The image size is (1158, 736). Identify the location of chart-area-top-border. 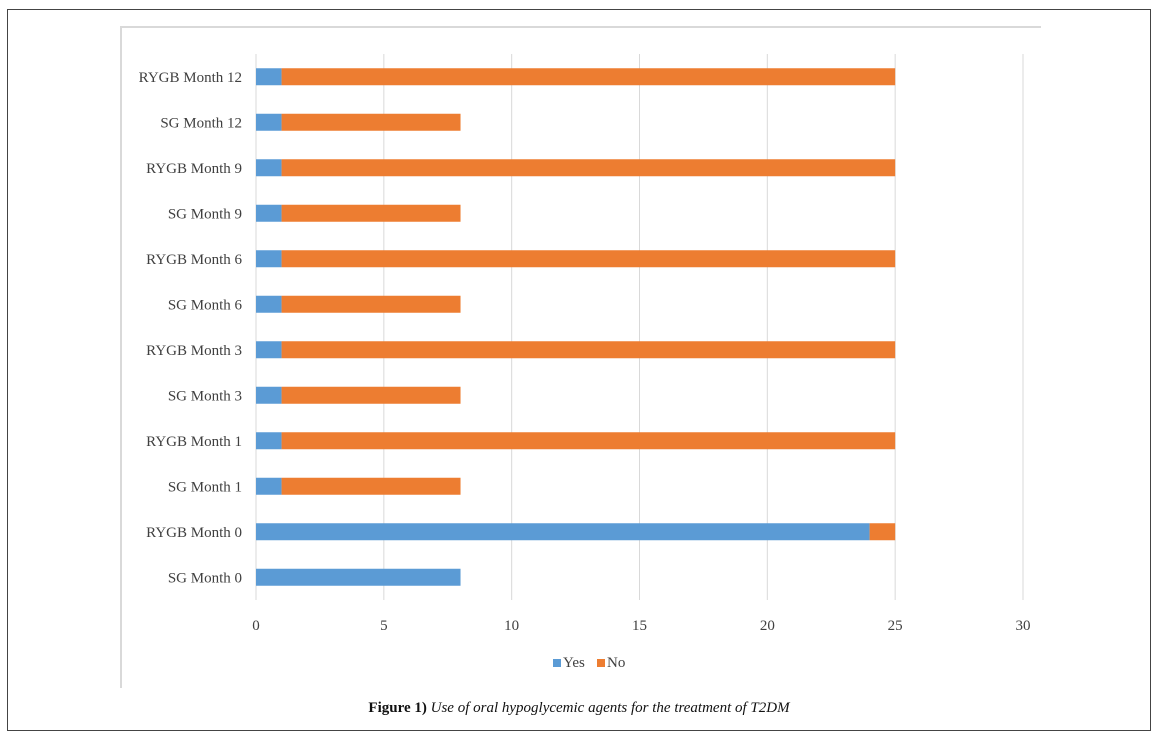
(580, 27).